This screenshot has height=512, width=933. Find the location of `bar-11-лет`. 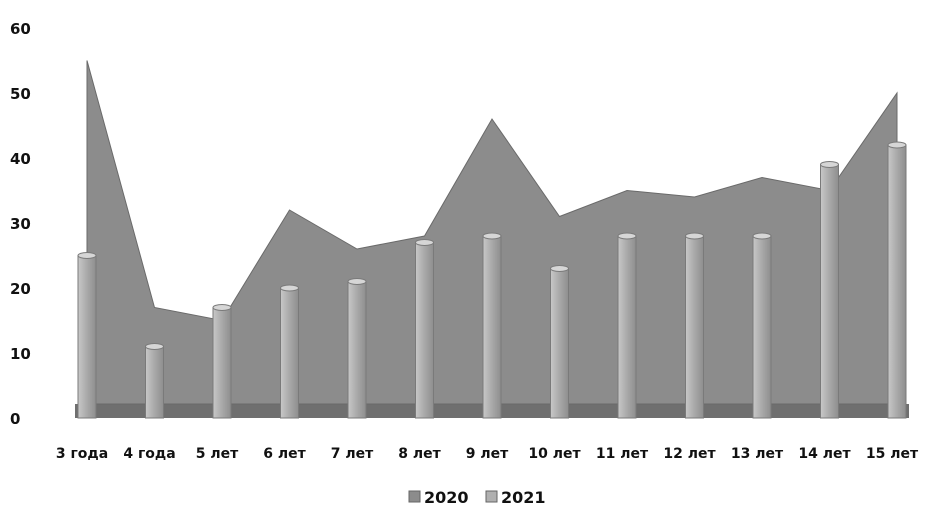

bar-11-лет is located at coordinates (627, 325).